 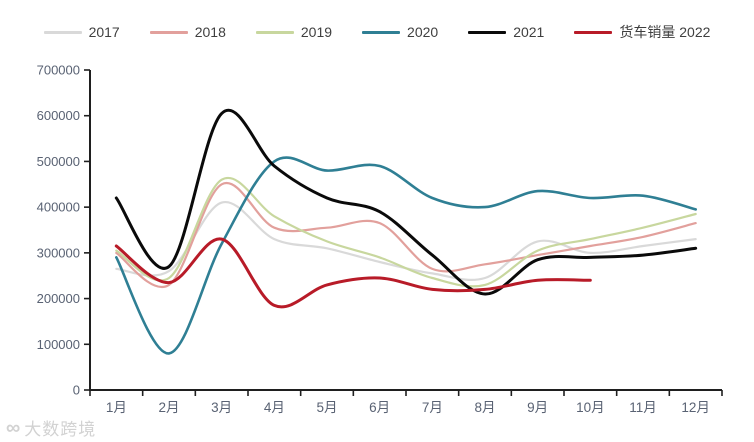 What do you see at coordinates (484, 407) in the screenshot?
I see `x-axis-tick-label: 8月` at bounding box center [484, 407].